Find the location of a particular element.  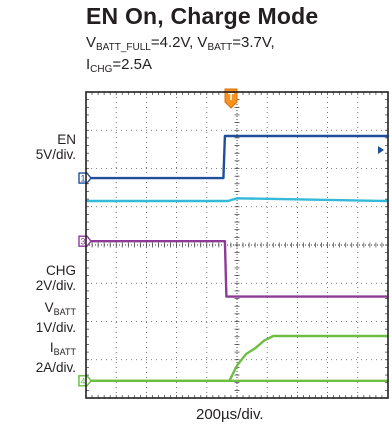

trigger-marker is located at coordinates (231, 98).